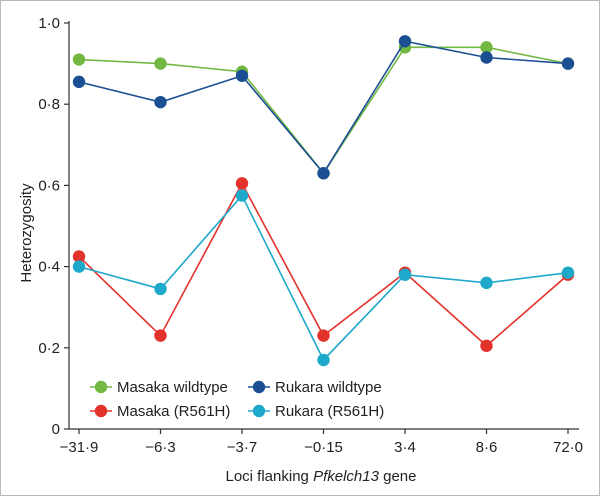  I want to click on x-tick-label: −31·9, so click(79, 447).